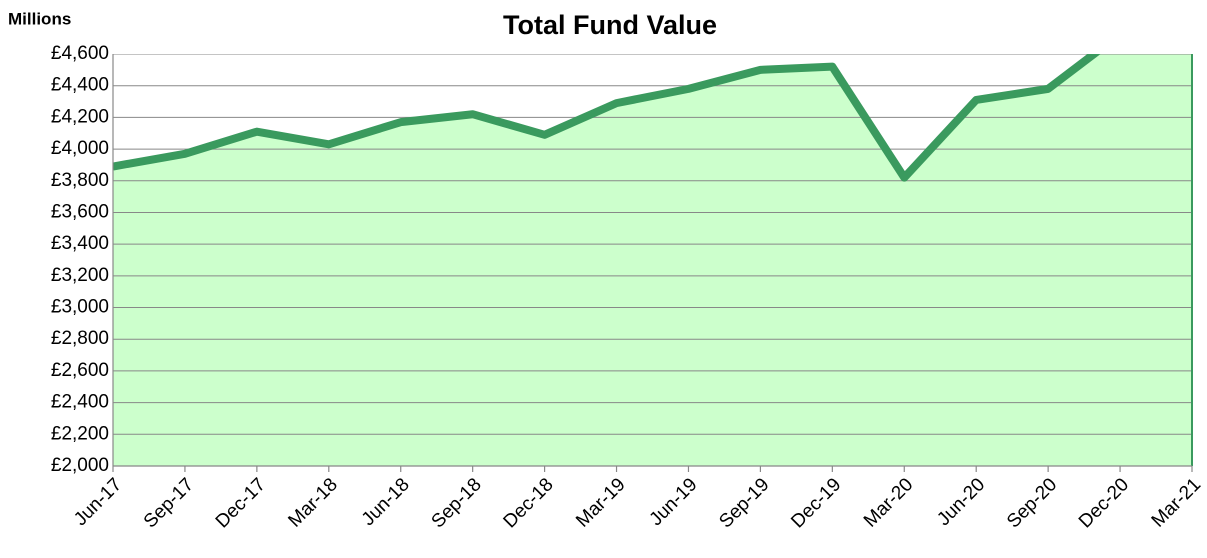  What do you see at coordinates (80, 370) in the screenshot?
I see `y-tick-label: £2,600` at bounding box center [80, 370].